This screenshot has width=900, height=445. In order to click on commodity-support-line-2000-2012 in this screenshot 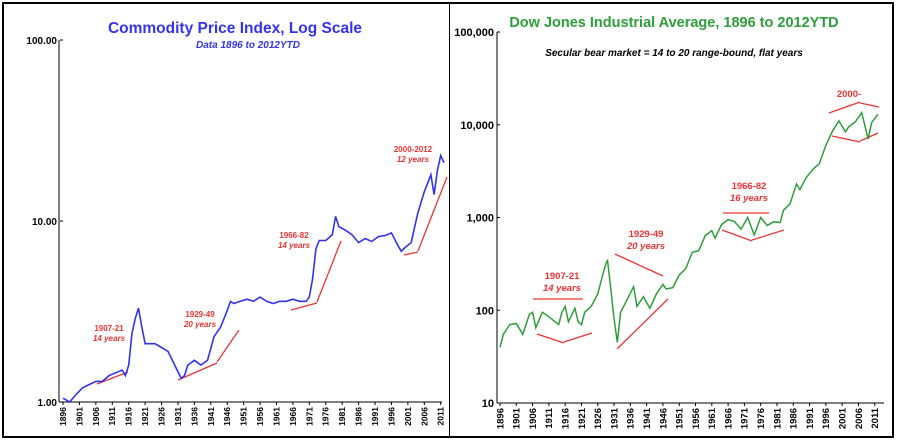, I will do `click(411, 253)`.